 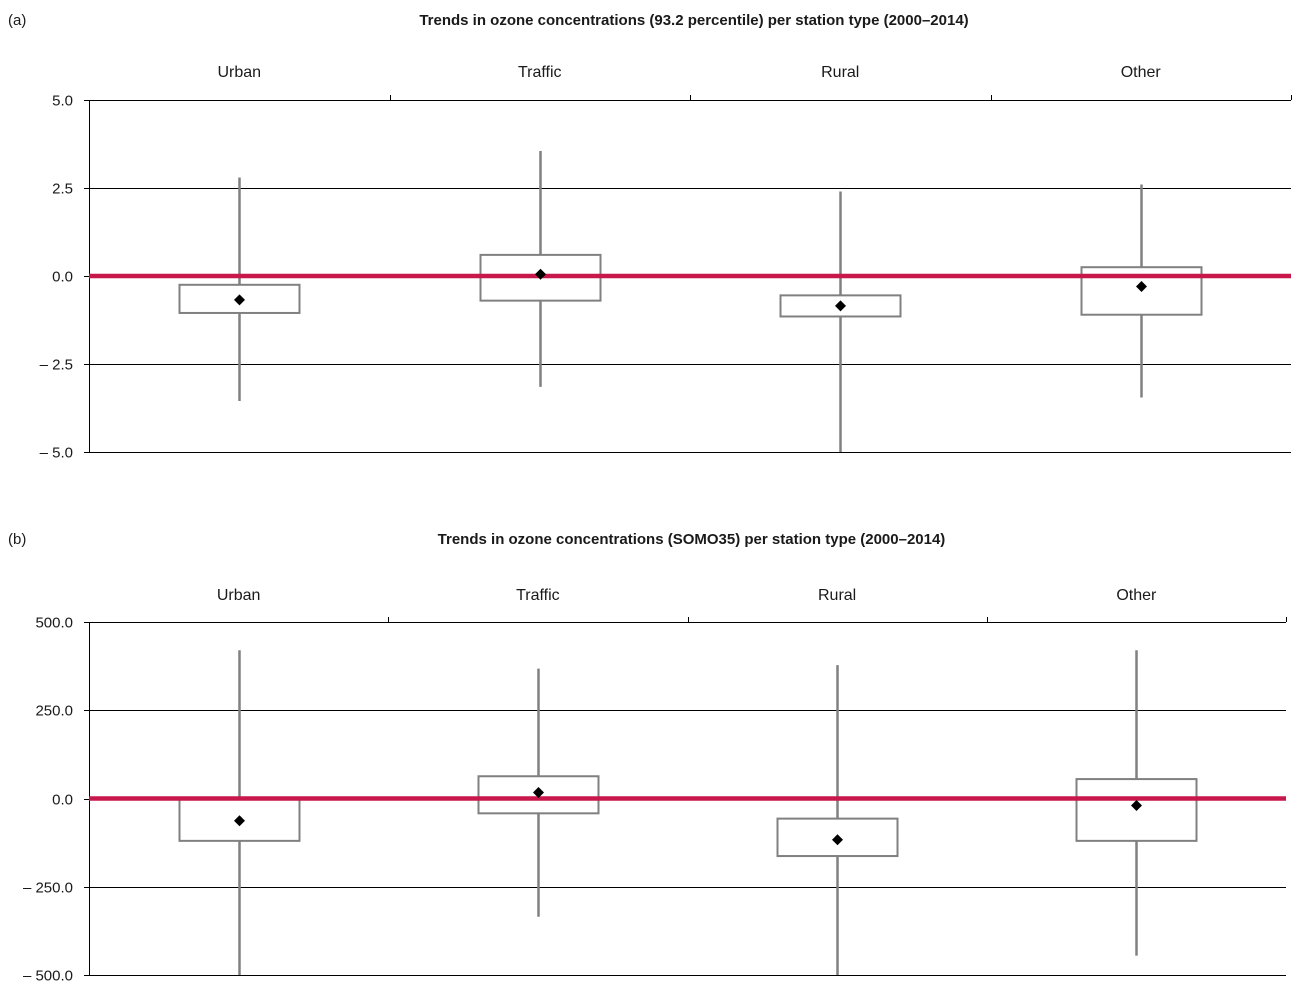 What do you see at coordinates (62, 101) in the screenshot?
I see `y-tick-label: 5.0` at bounding box center [62, 101].